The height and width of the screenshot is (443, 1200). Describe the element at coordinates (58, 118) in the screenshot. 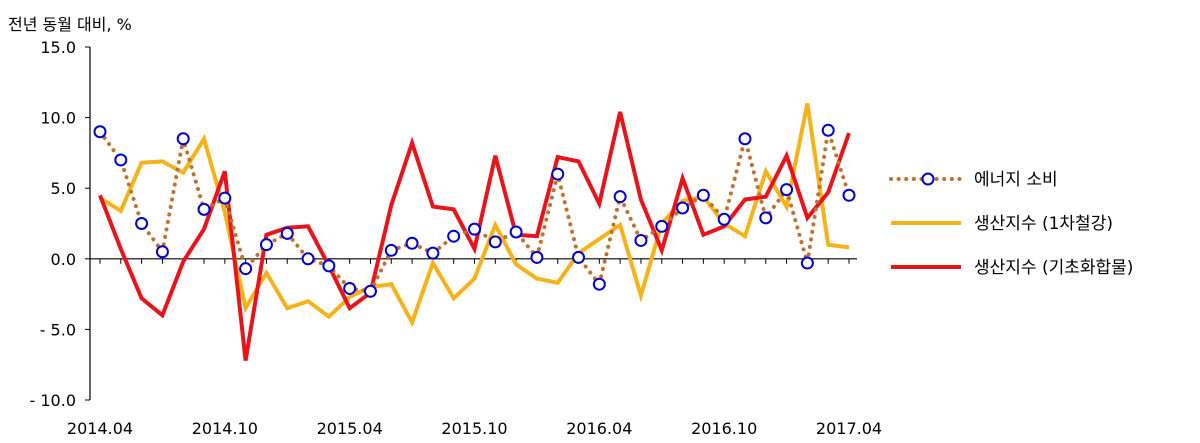

I see `y-tick-label: 10.0` at that location.